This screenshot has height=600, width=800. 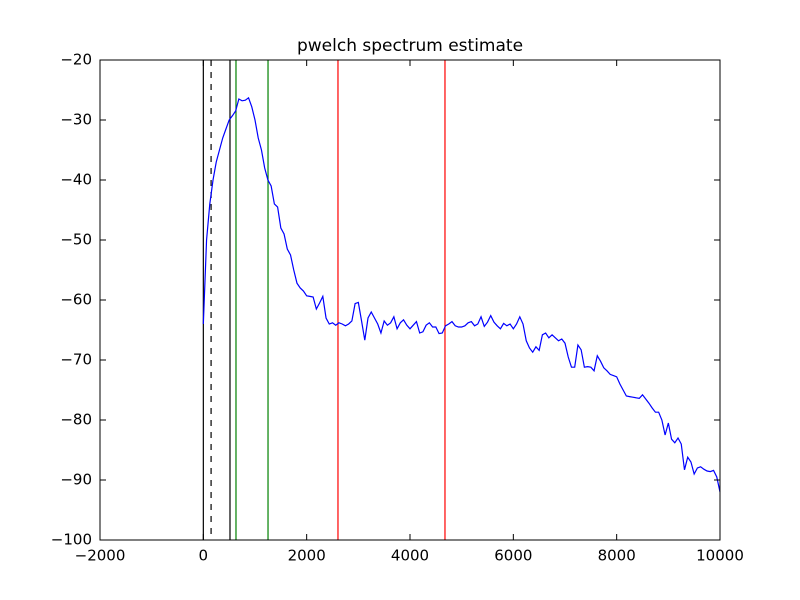 I want to click on y-tick-label: −90, so click(x=76, y=480).